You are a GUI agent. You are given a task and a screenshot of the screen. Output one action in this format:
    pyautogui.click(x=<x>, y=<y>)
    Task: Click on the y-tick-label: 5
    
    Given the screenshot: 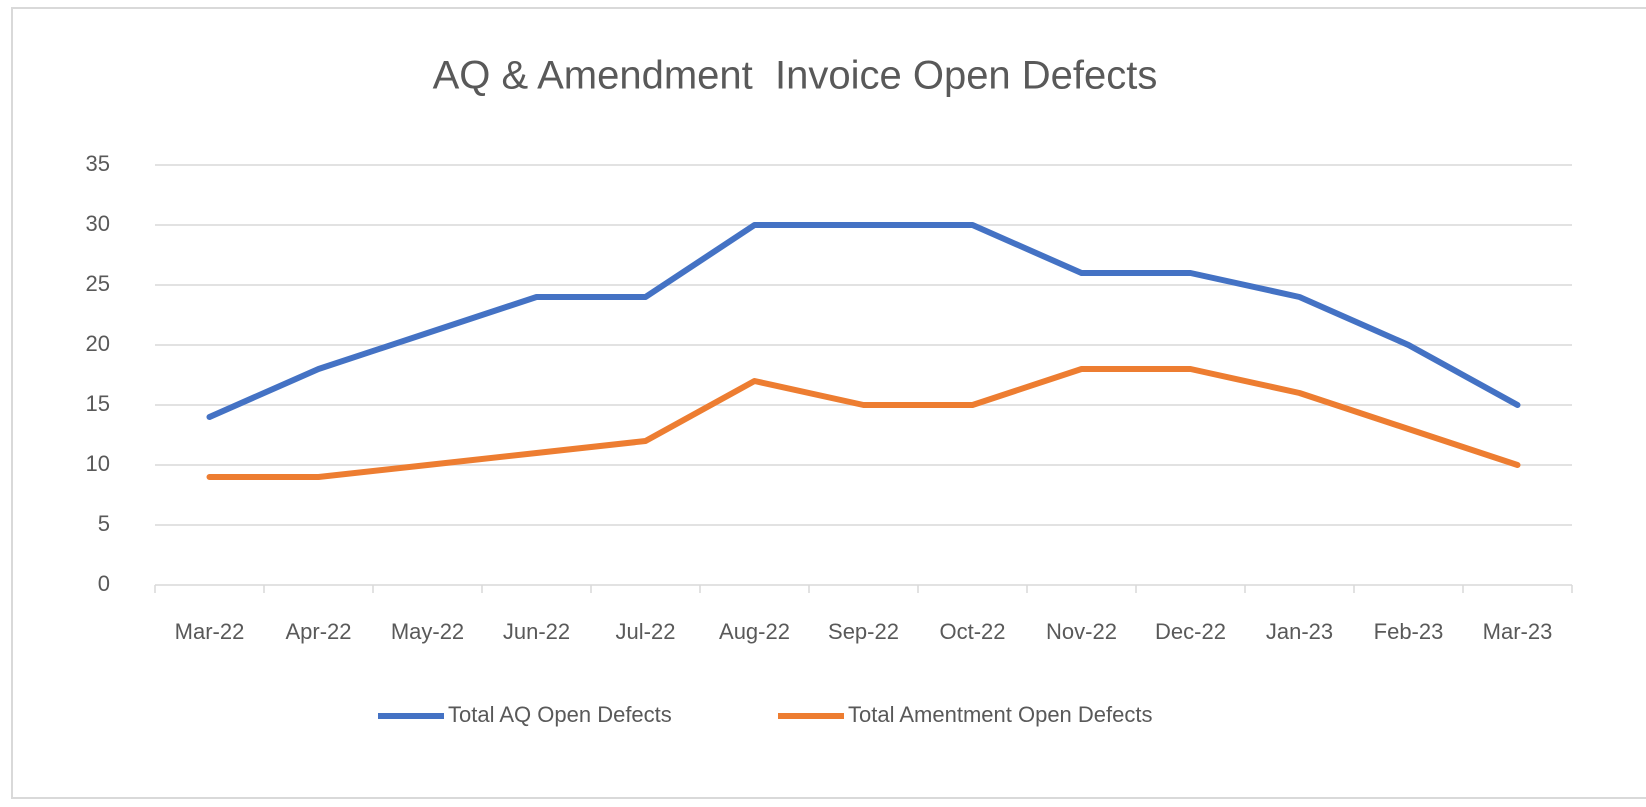 What is the action you would take?
    pyautogui.click(x=104, y=523)
    